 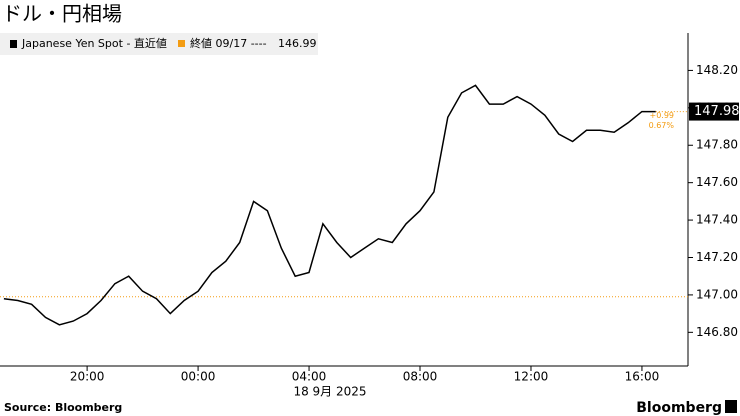 I want to click on y-tick-label: 148.20, so click(x=717, y=70).